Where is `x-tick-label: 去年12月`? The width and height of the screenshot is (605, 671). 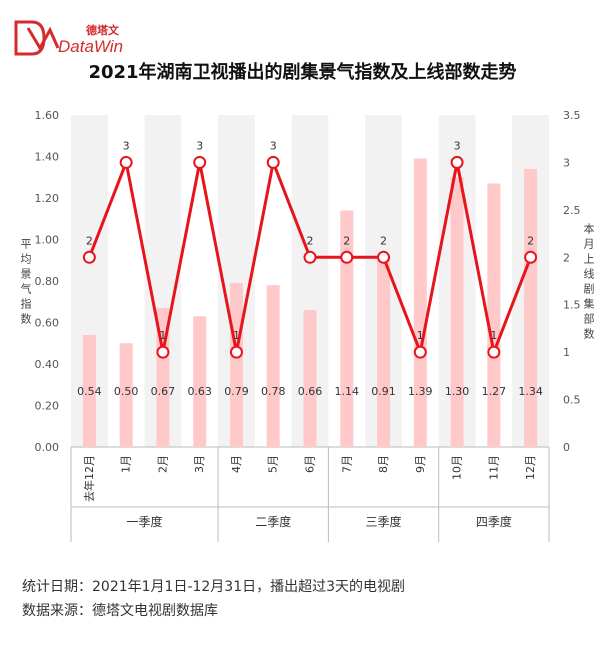 x-tick-label: 去年12月 is located at coordinates (89, 478).